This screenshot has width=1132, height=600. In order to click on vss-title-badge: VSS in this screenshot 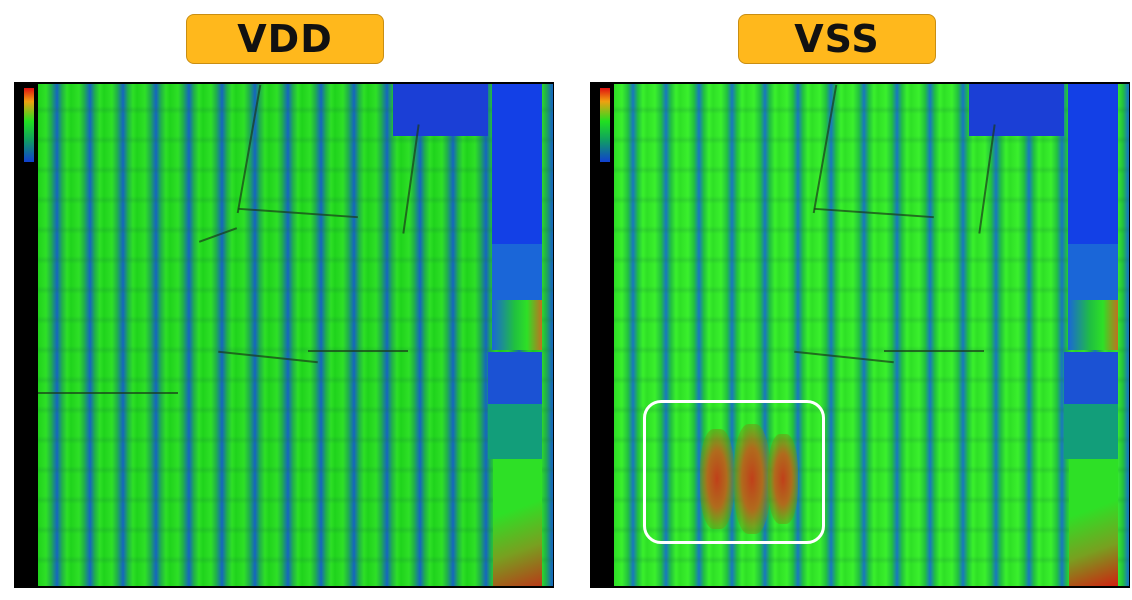, I will do `click(837, 39)`.